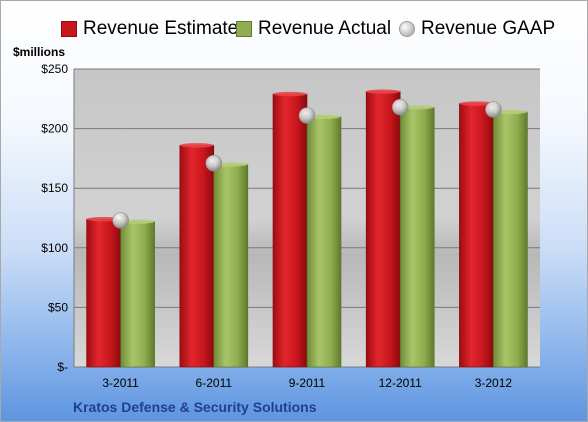  What do you see at coordinates (407, 29) in the screenshot?
I see `legend-swatch-gaap` at bounding box center [407, 29].